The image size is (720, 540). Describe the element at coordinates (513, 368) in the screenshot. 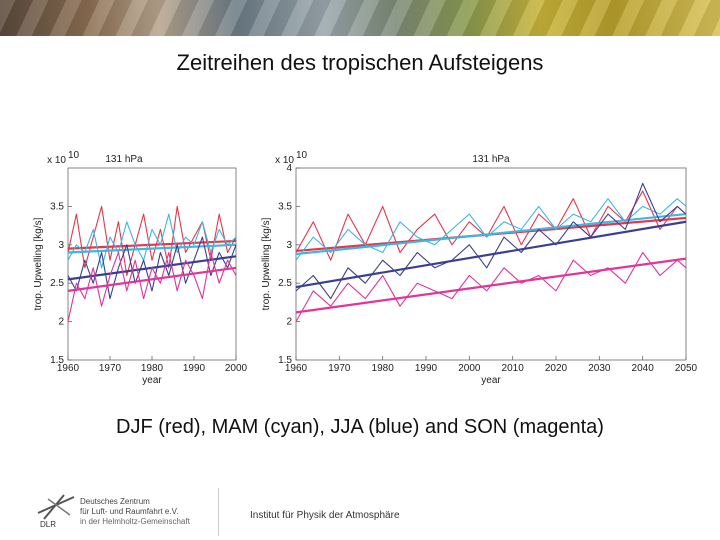

I see `x-tick-label: 2010` at that location.